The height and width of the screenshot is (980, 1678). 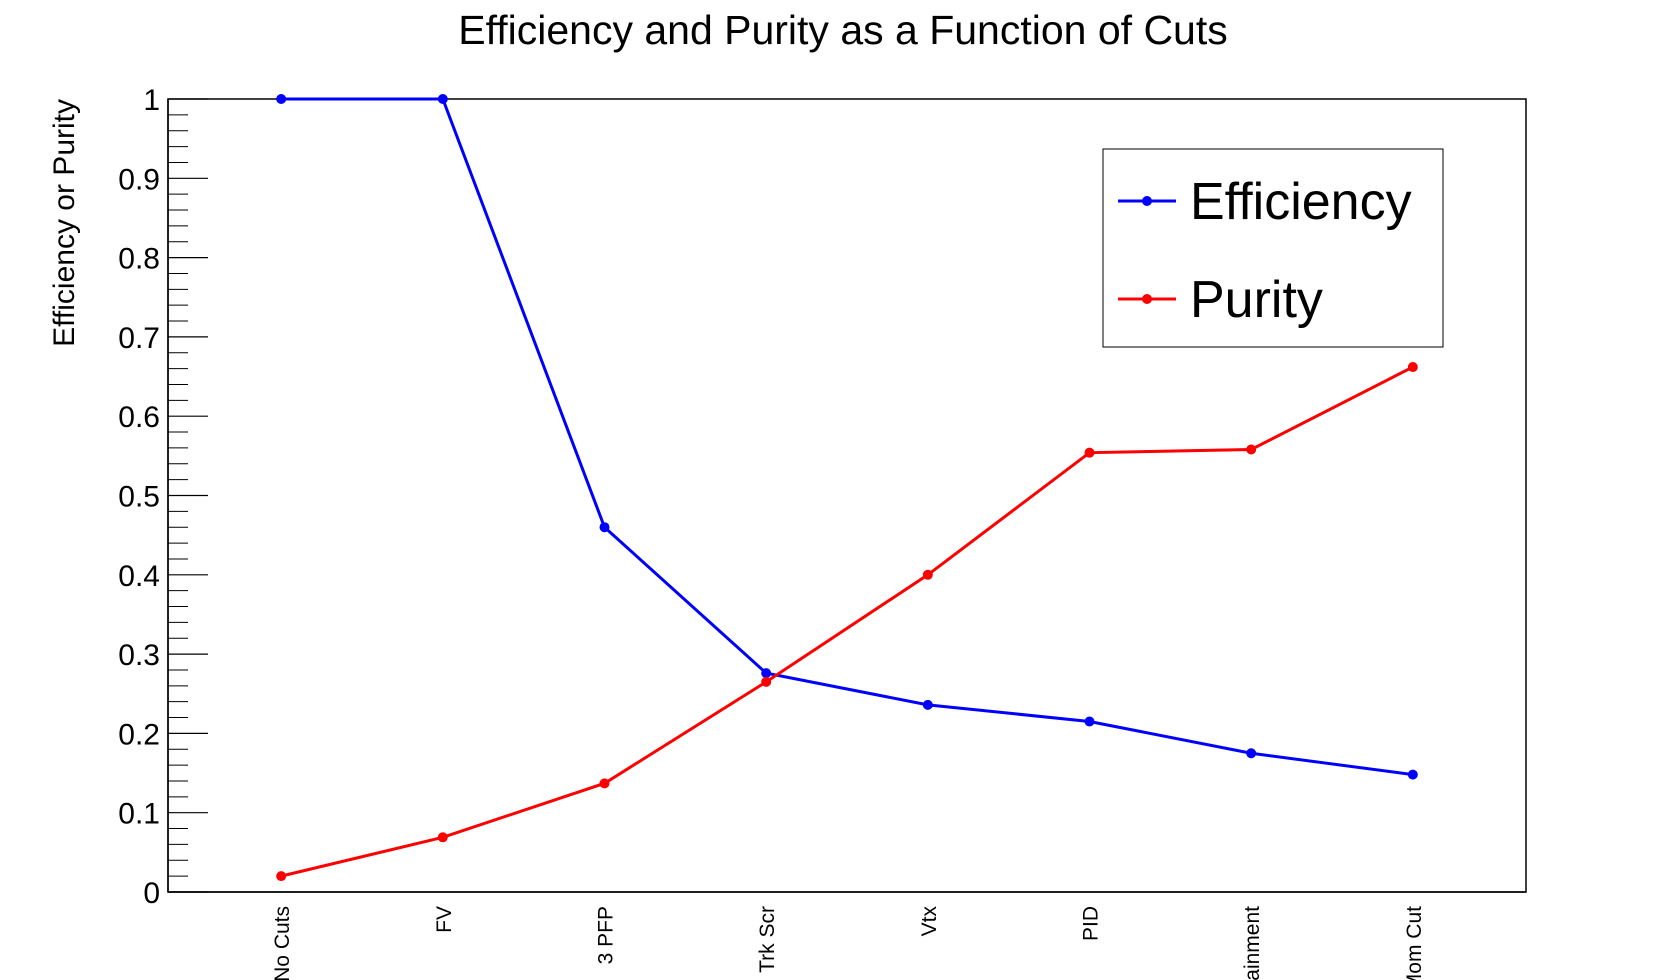 What do you see at coordinates (606, 935) in the screenshot?
I see `x-tick-label: 3 PFP` at bounding box center [606, 935].